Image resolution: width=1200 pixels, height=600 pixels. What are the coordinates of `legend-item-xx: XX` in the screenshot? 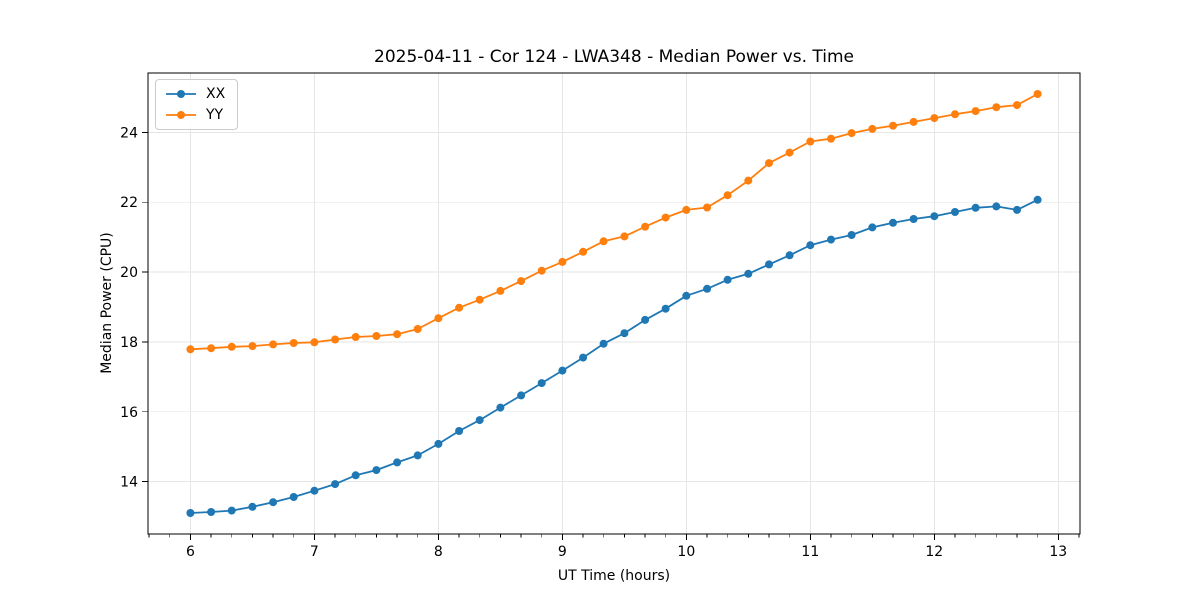 It's located at (195, 94).